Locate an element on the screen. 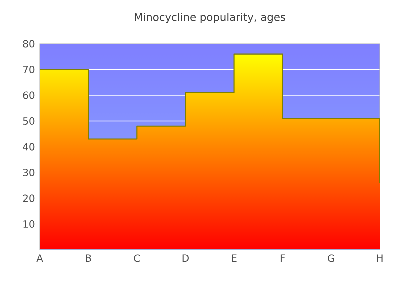  x-tick-label: C is located at coordinates (137, 258).